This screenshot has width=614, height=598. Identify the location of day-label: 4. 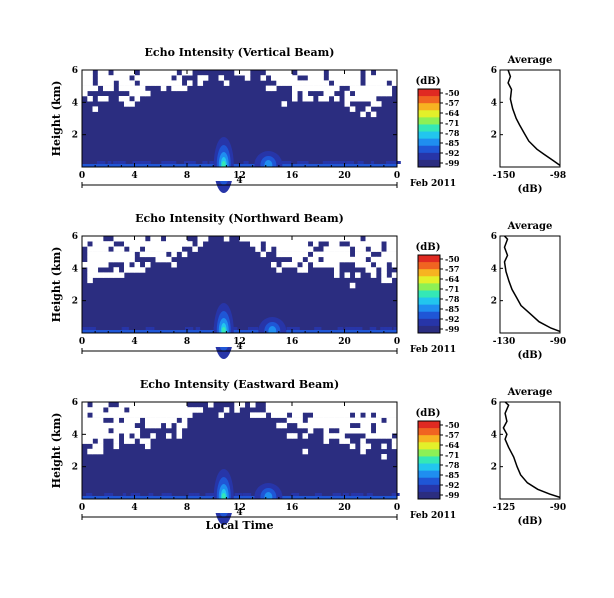
(239, 347).